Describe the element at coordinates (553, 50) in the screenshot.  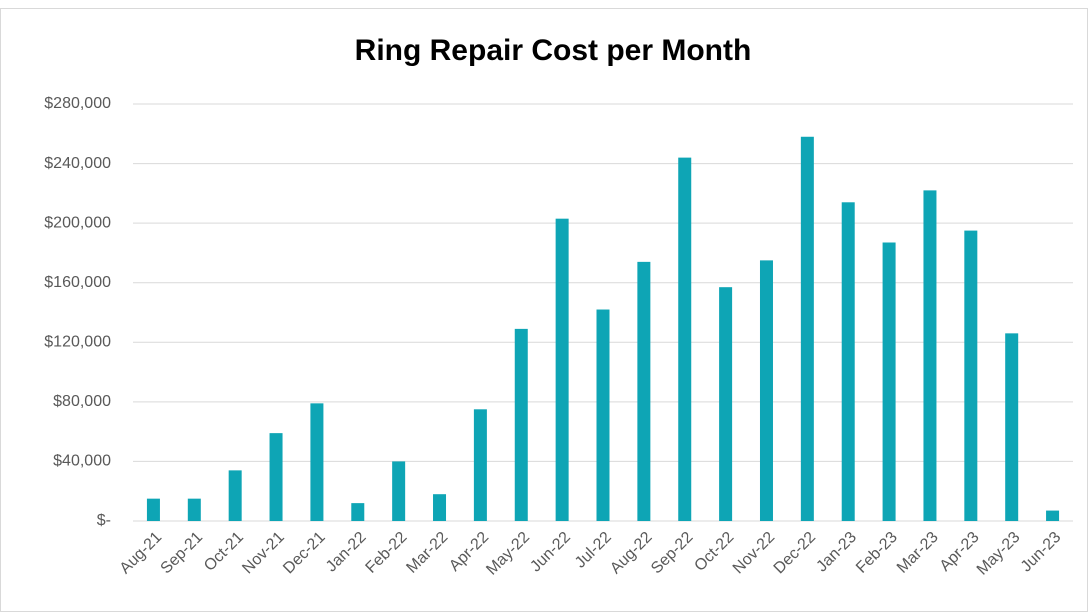
I see `chart-title: Ring Repair Cost per Month` at that location.